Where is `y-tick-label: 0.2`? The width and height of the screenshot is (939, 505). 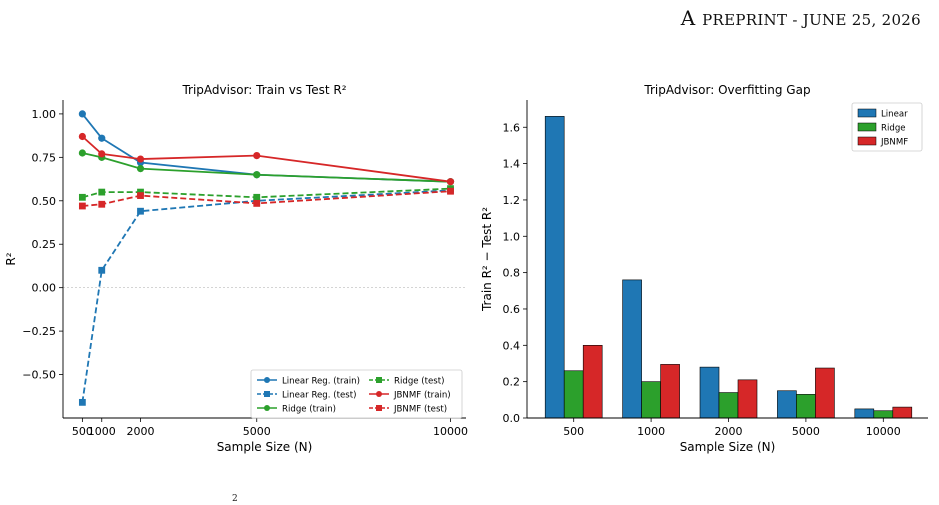
y-tick-label: 0.2 is located at coordinates (512, 382).